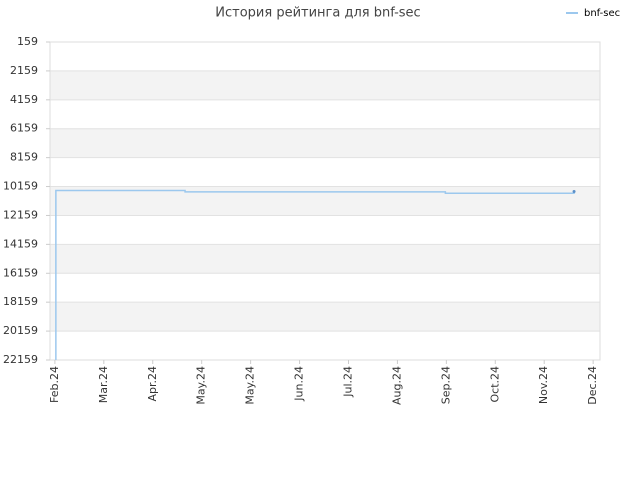 This screenshot has width=640, height=480. What do you see at coordinates (445, 385) in the screenshot?
I see `x-tick-label: Sep.24` at bounding box center [445, 385].